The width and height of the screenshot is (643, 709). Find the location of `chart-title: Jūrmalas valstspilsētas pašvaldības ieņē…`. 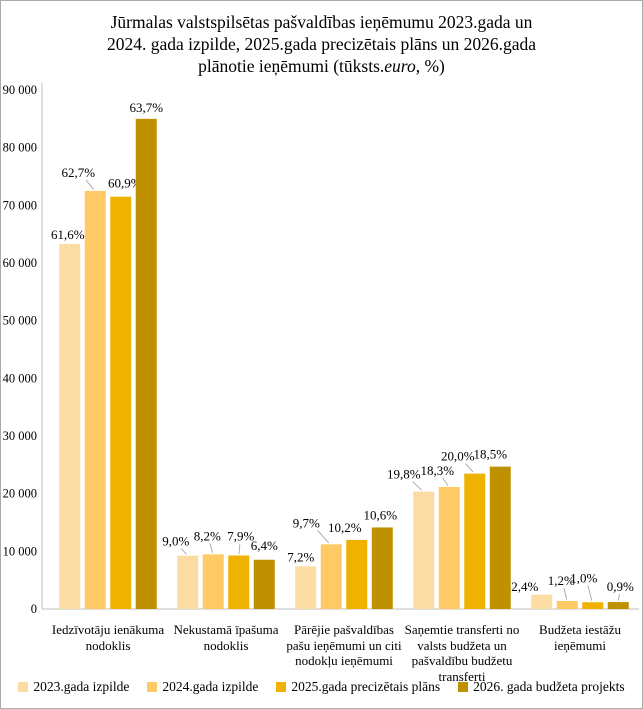

chart-title: Jūrmalas valstspilsētas pašvaldības ieņē… is located at coordinates (321, 44).